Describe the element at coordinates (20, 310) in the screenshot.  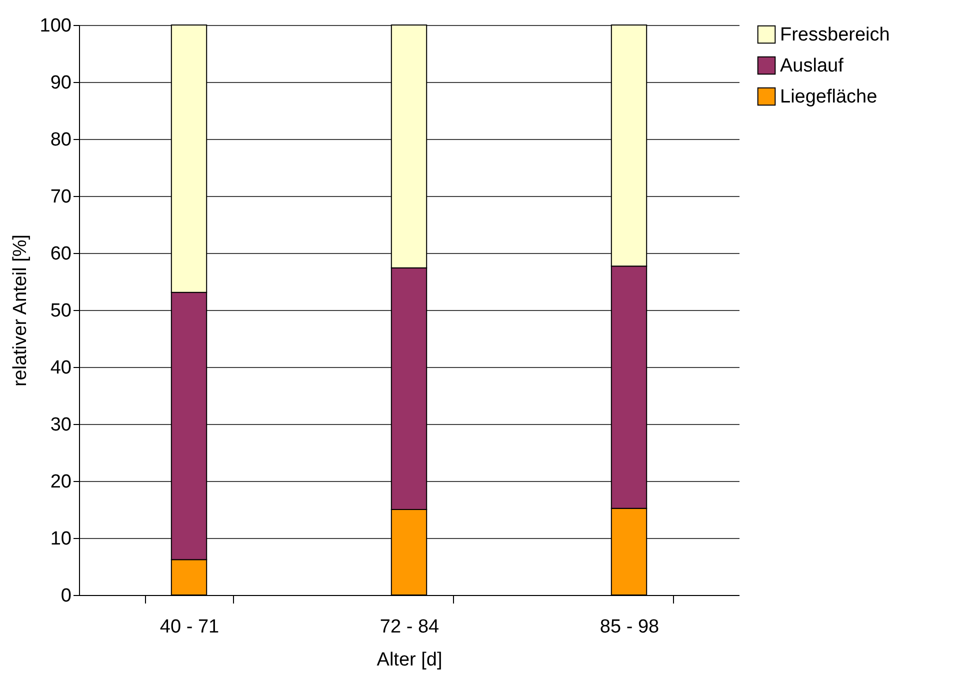
I see `y-axis-title: relativer Anteil [%]` at that location.